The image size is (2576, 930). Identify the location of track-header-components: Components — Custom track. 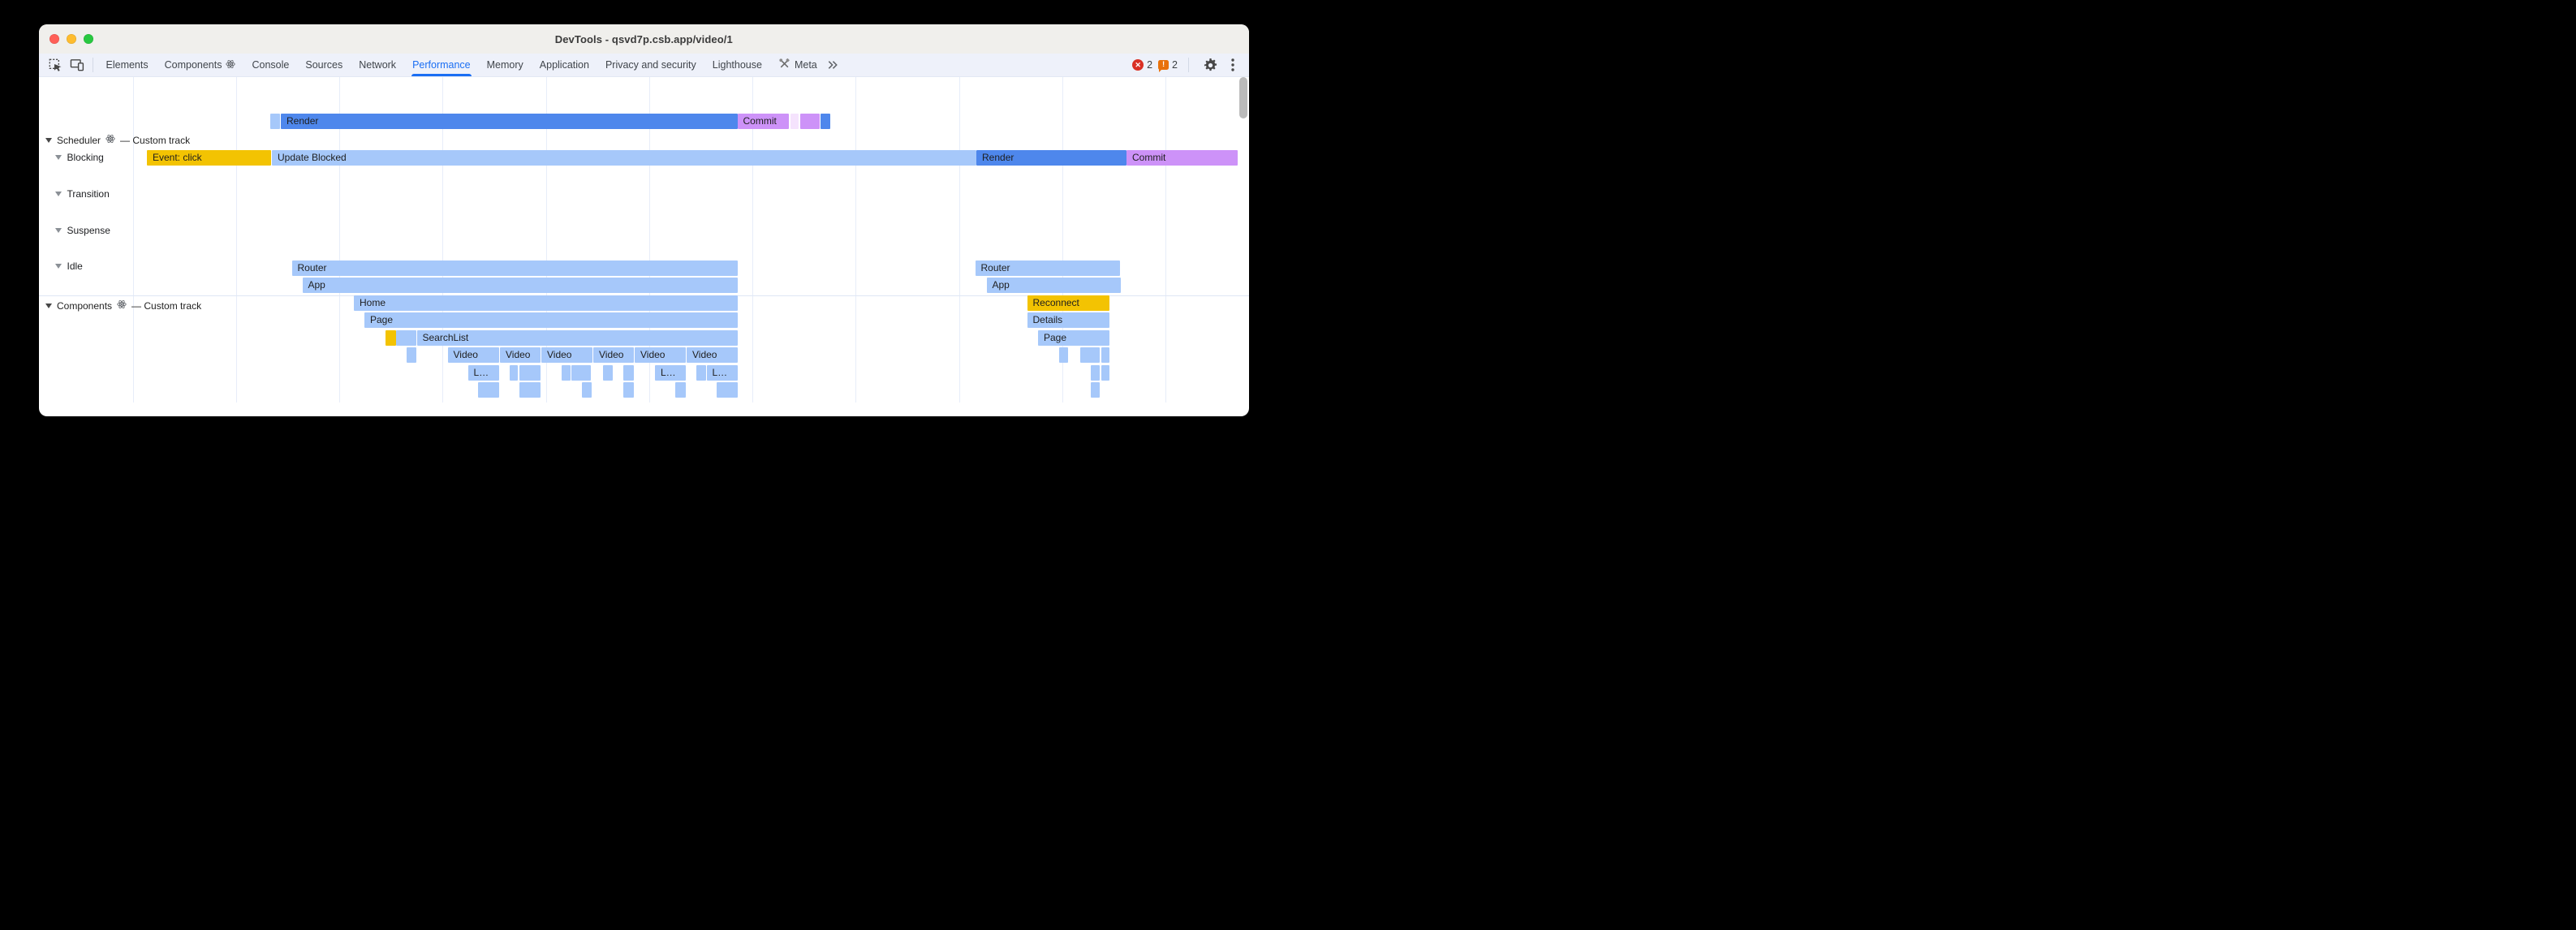
(123, 305).